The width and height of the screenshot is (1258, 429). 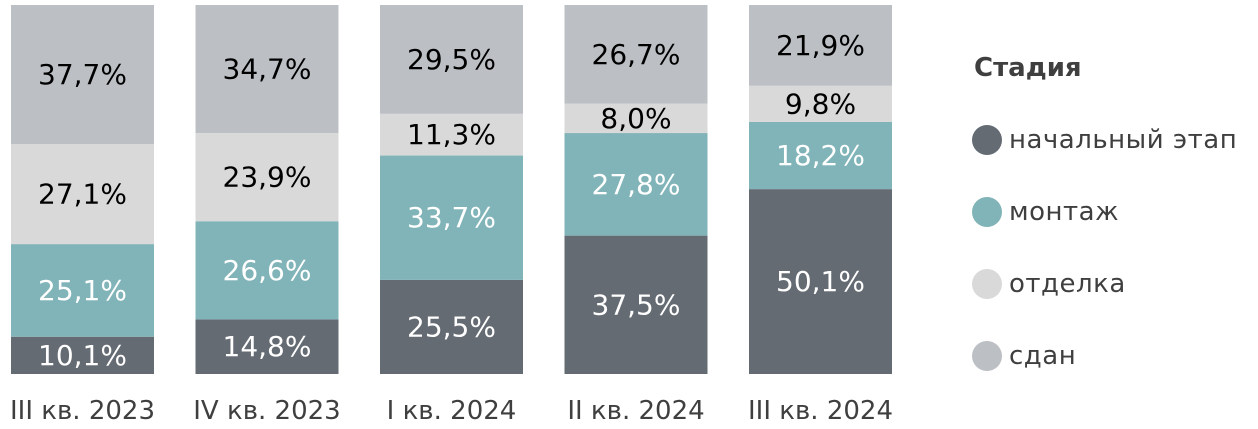 I want to click on bar-value-label: 29,5%, so click(x=451, y=59).